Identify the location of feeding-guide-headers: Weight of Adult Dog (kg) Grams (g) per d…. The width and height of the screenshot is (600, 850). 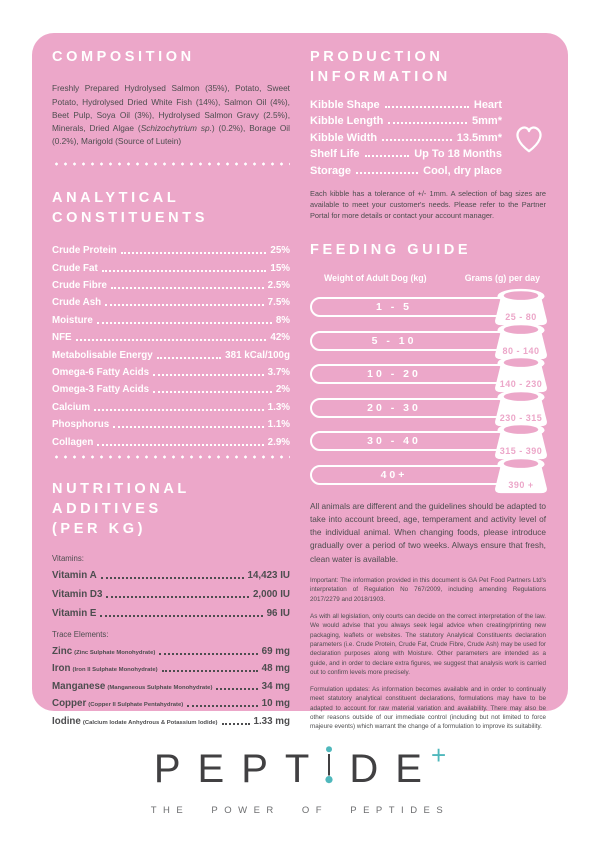
(428, 278).